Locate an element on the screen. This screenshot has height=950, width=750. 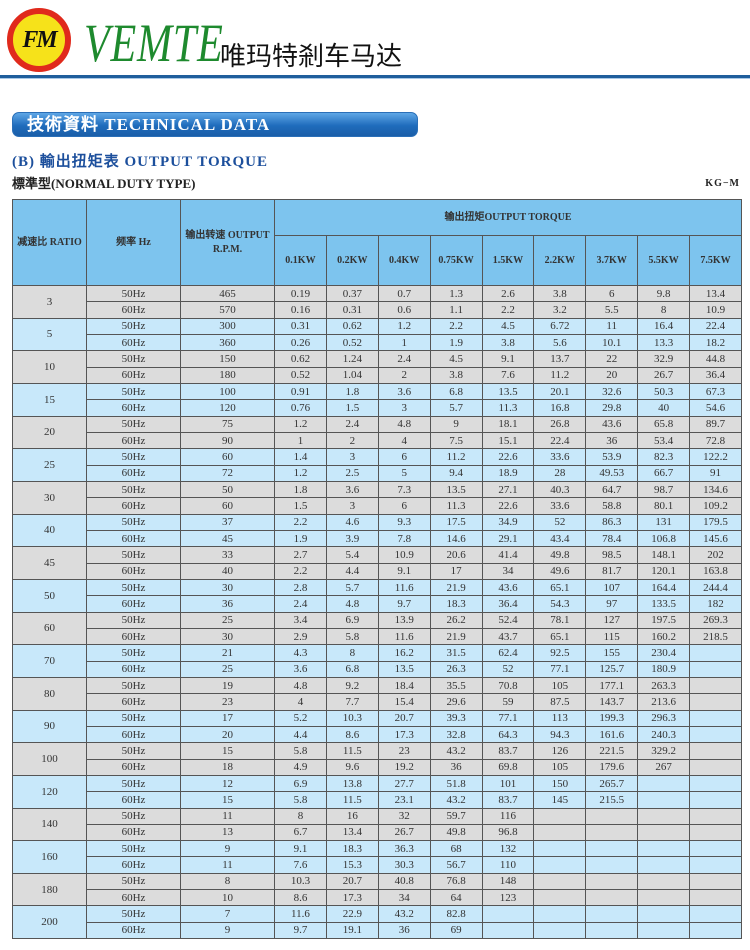
torque-cell: 53.4 is located at coordinates (663, 440).